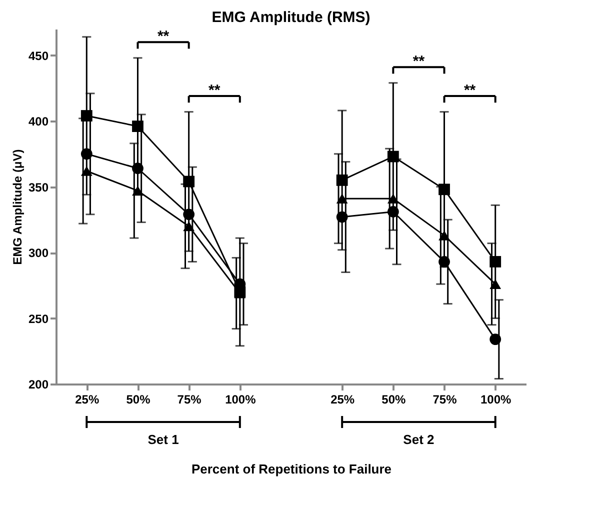 This screenshot has width=598, height=518. Describe the element at coordinates (17, 207) in the screenshot. I see `y-axis-title: EMG Amplitude (μV)` at that location.